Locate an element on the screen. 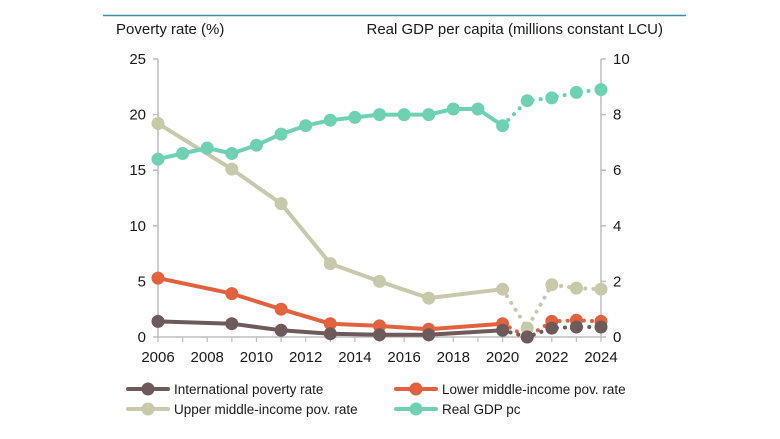  right-y-tick-label: 6 is located at coordinates (617, 170).